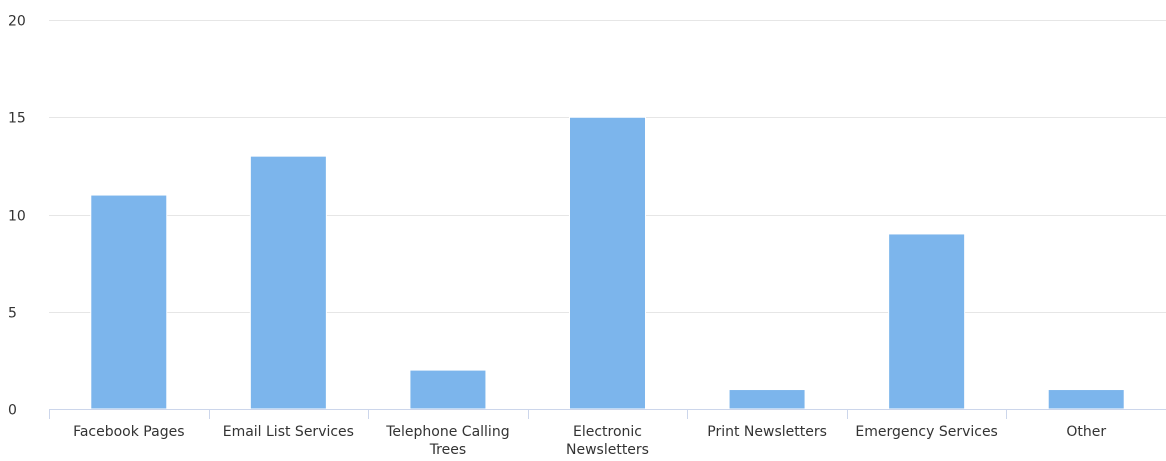 The image size is (1166, 461). What do you see at coordinates (607, 449) in the screenshot?
I see `x-tick-label-line: Newsletters` at bounding box center [607, 449].